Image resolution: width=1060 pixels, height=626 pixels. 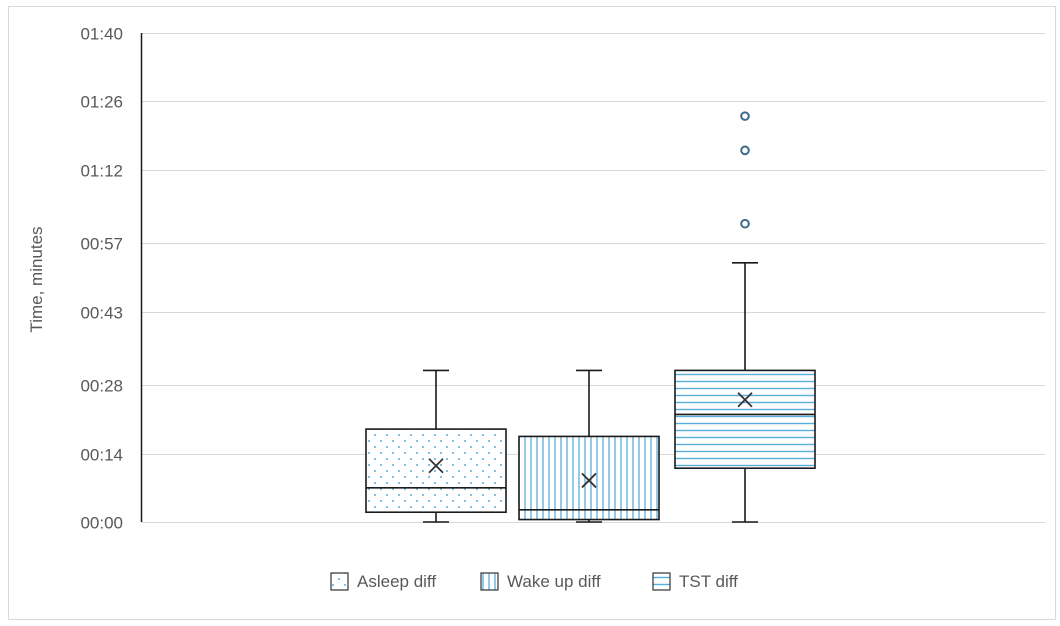 What do you see at coordinates (101, 523) in the screenshot?
I see `y-tick-label: 00:00` at bounding box center [101, 523].